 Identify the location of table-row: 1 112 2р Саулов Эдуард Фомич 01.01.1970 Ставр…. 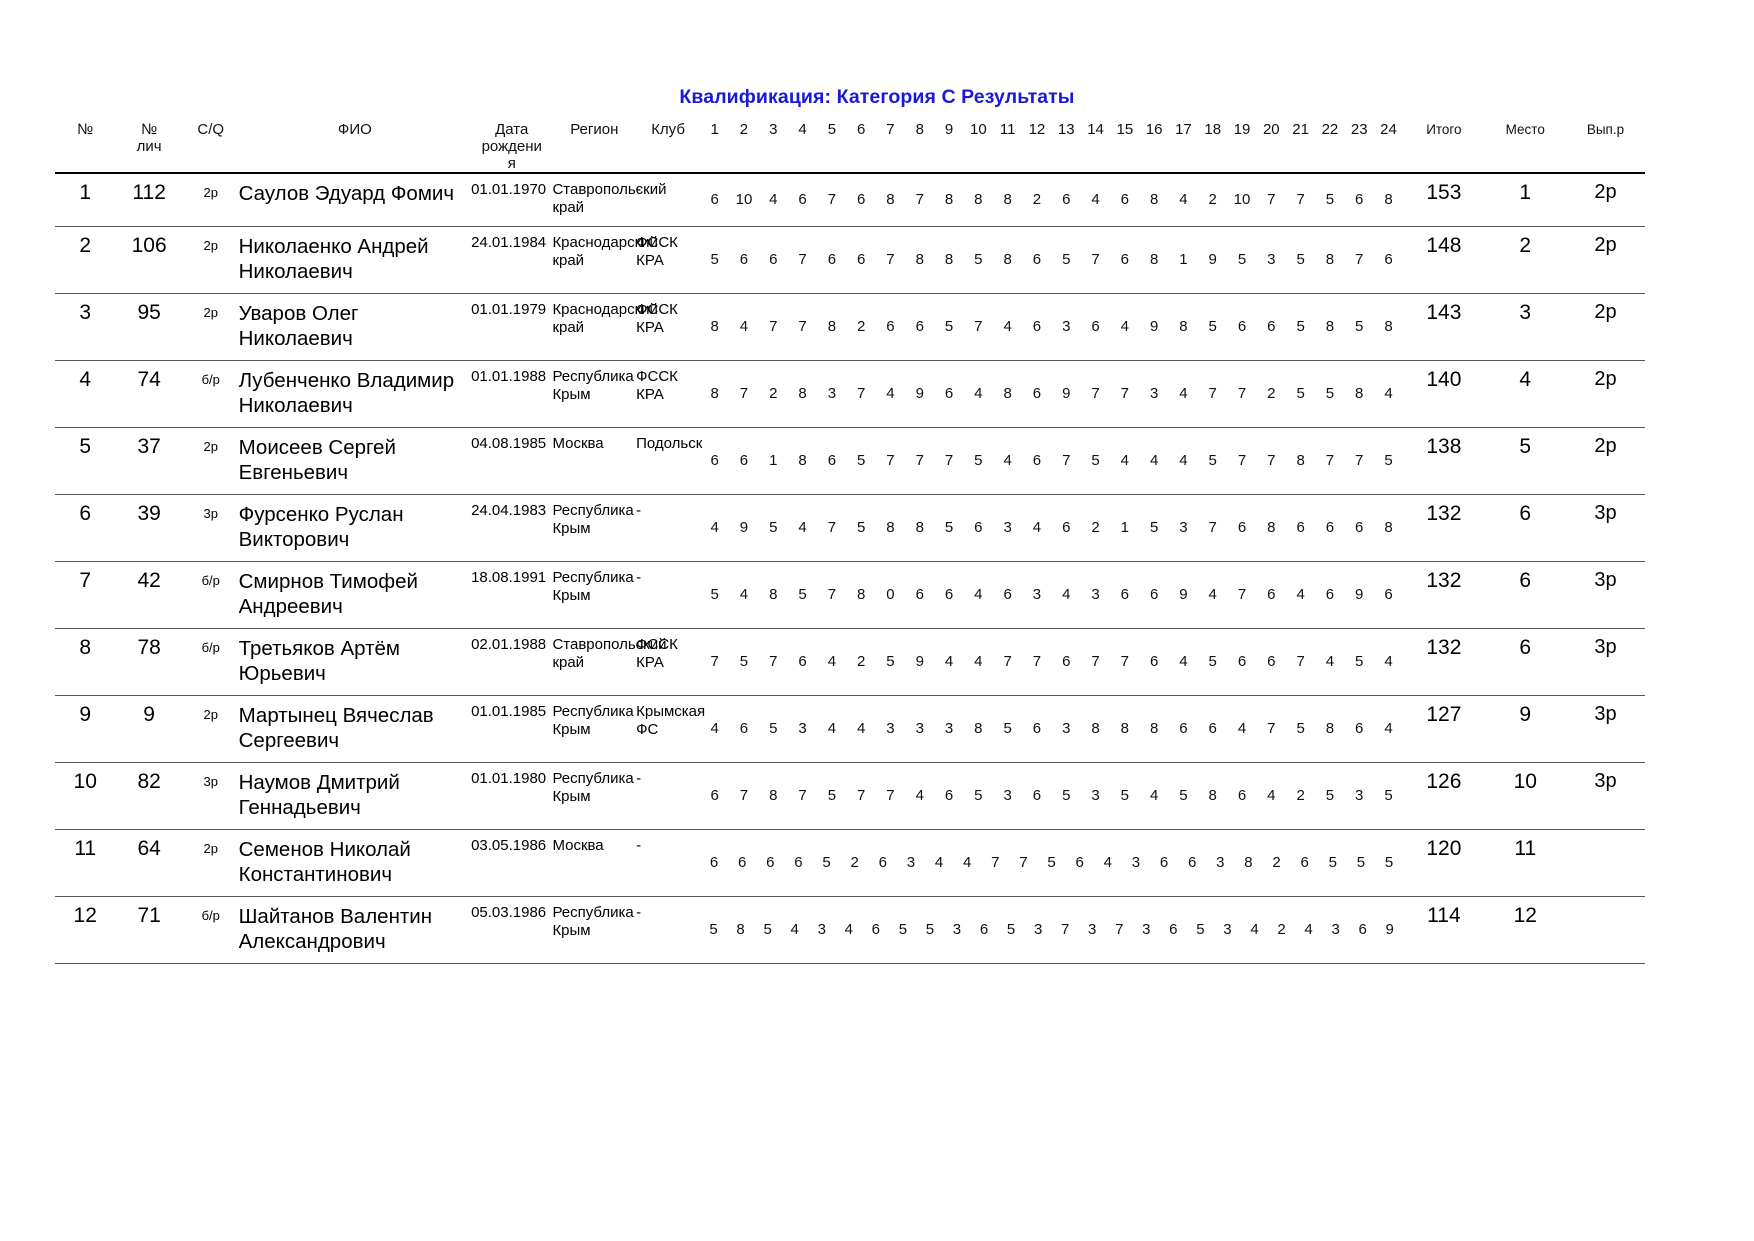
(850, 200).